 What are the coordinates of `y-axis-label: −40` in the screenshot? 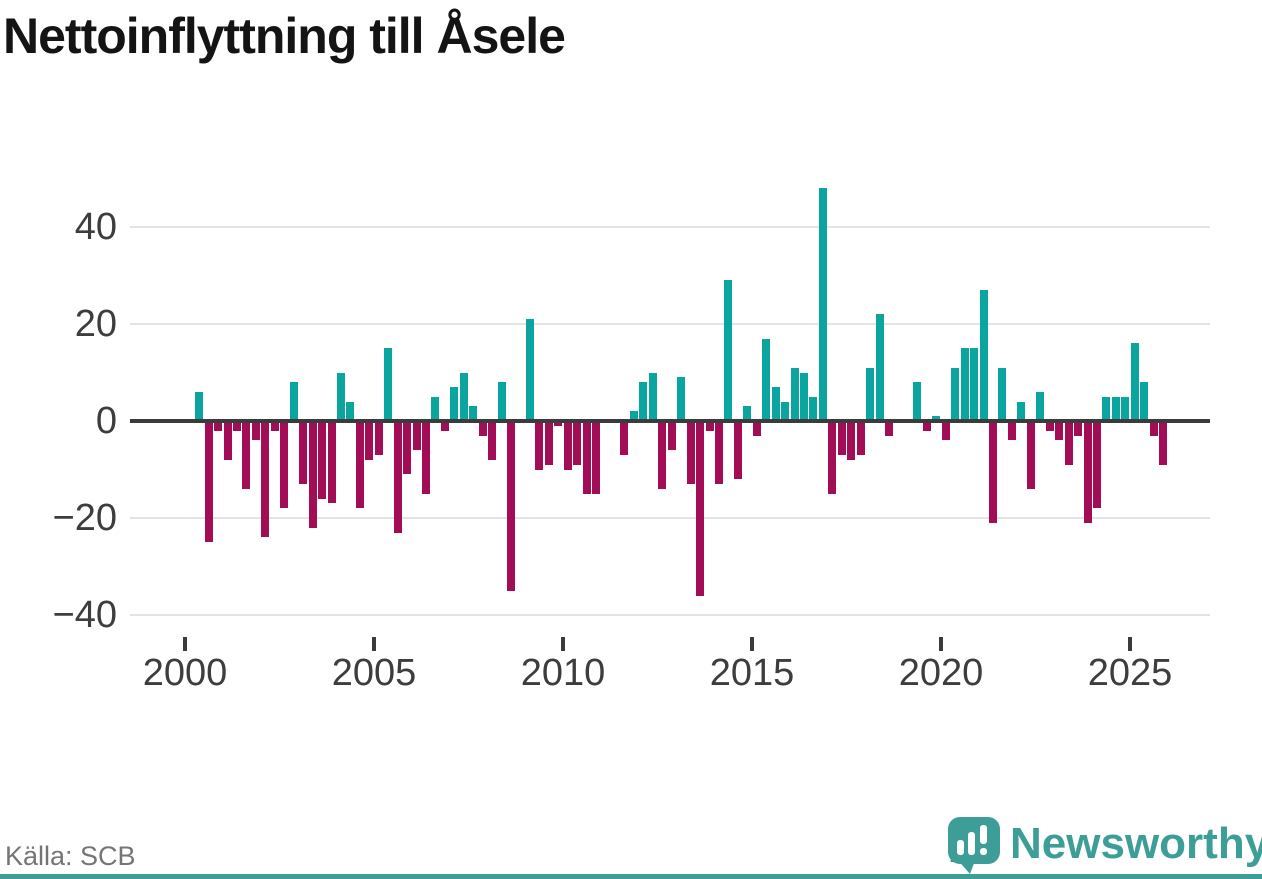 It's located at (84, 615).